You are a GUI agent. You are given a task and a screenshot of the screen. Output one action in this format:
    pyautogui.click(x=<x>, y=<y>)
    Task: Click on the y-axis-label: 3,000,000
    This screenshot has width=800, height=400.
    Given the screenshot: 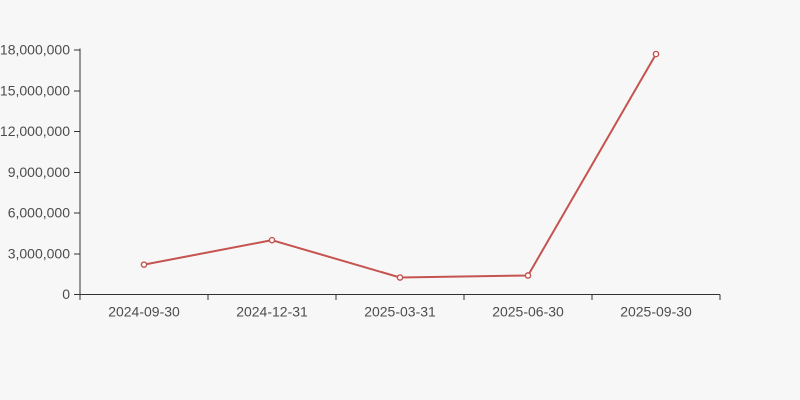 What is the action you would take?
    pyautogui.click(x=39, y=253)
    